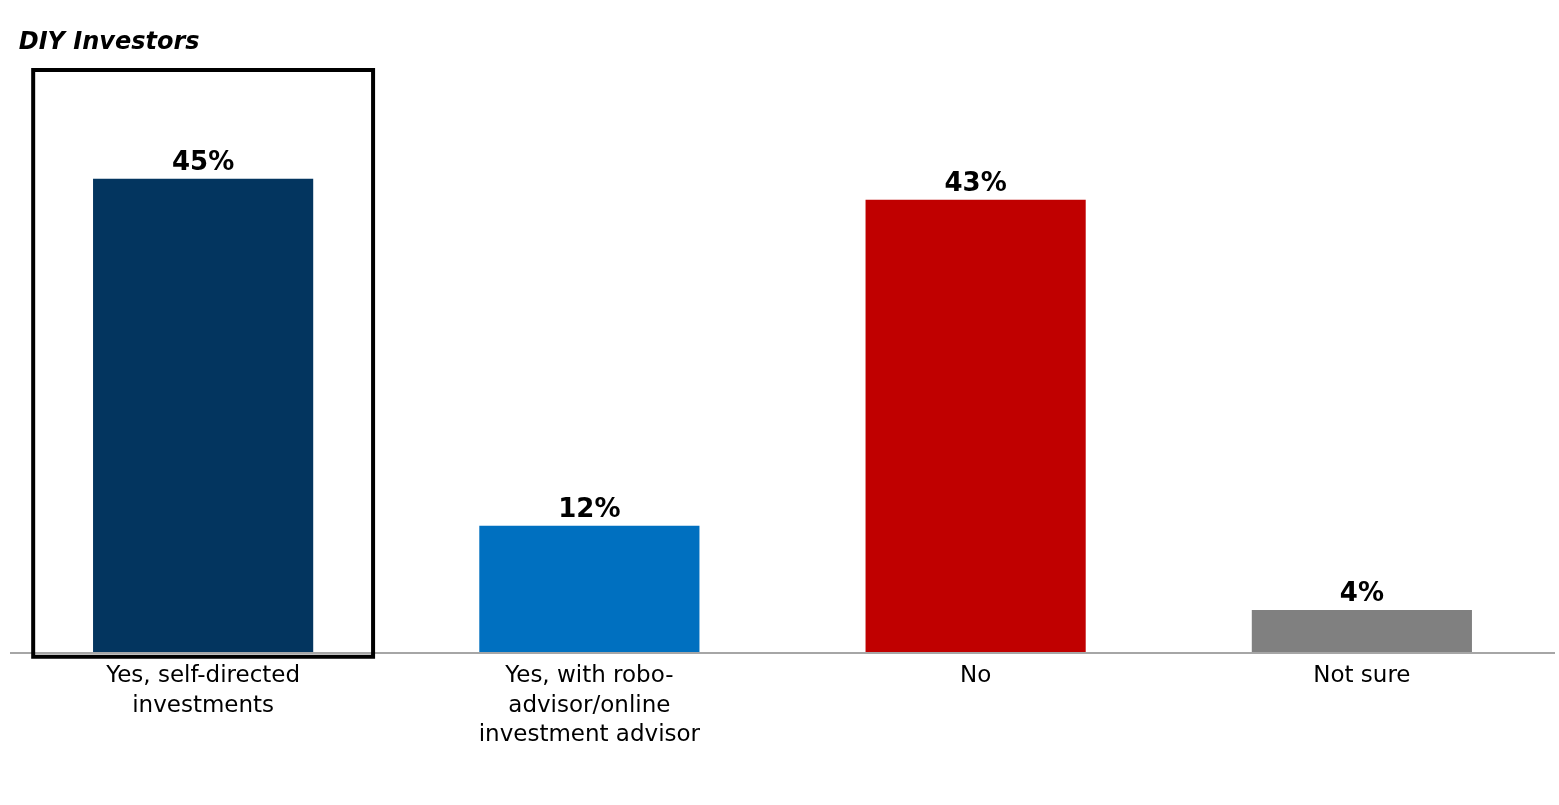  What do you see at coordinates (203, 688) in the screenshot?
I see `x-tick-label: Yes, self-directed investments` at bounding box center [203, 688].